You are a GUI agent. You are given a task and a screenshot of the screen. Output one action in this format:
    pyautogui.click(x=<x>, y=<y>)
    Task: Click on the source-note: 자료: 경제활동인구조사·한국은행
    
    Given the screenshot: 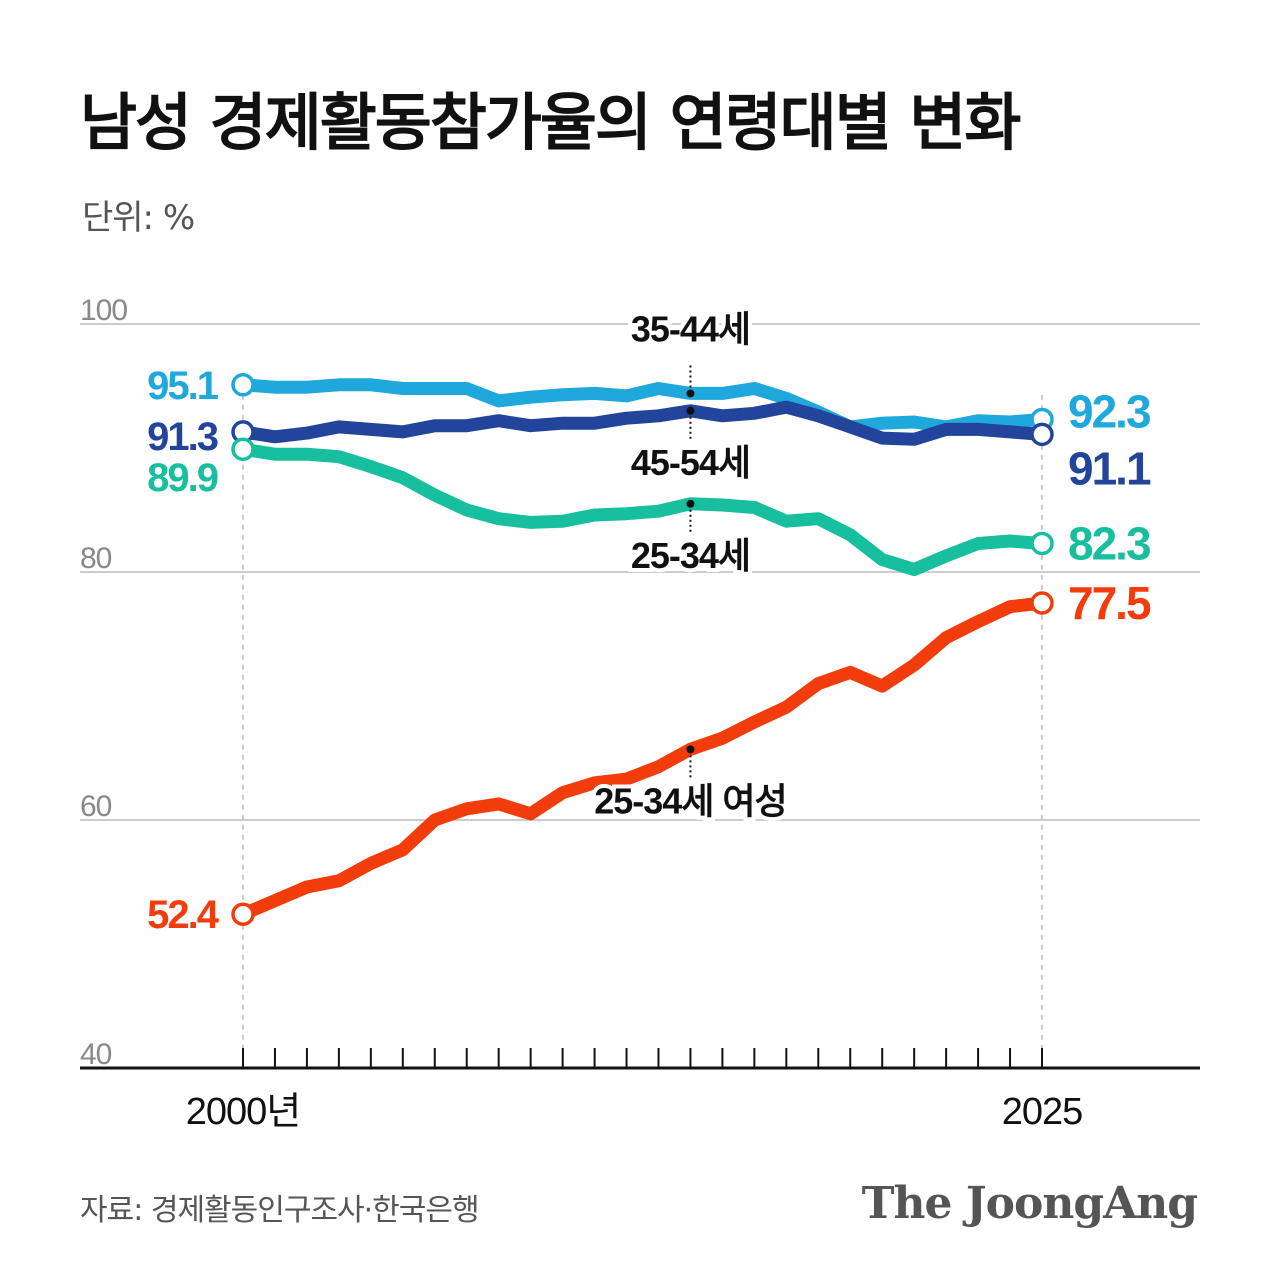 What is the action you would take?
    pyautogui.click(x=280, y=1210)
    